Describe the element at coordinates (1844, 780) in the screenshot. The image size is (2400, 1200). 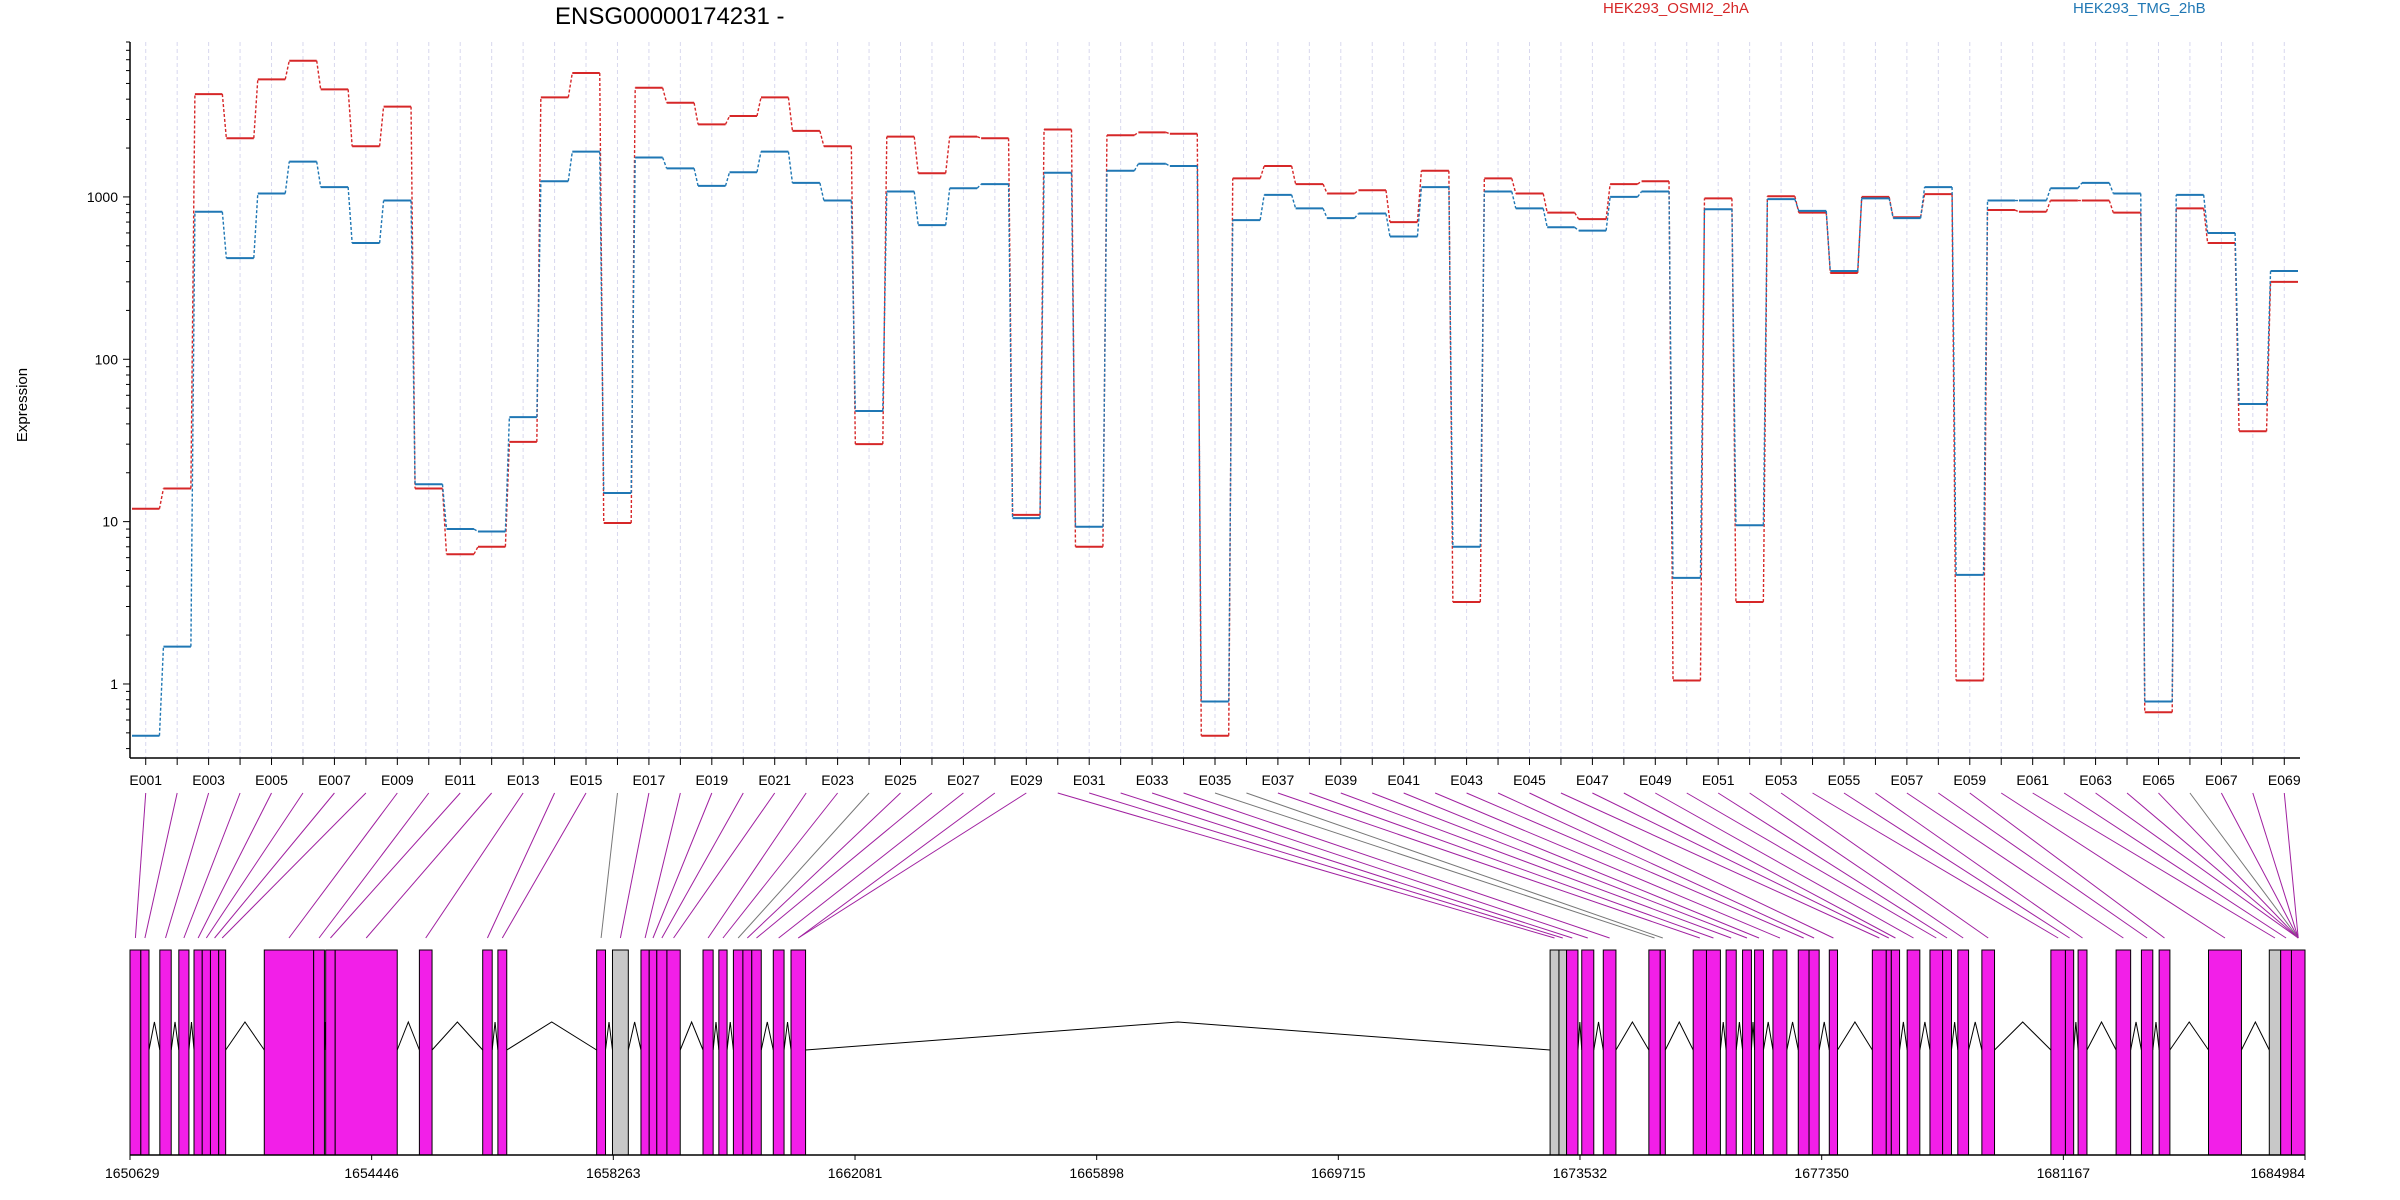
I see `x-tick-label: E055` at that location.